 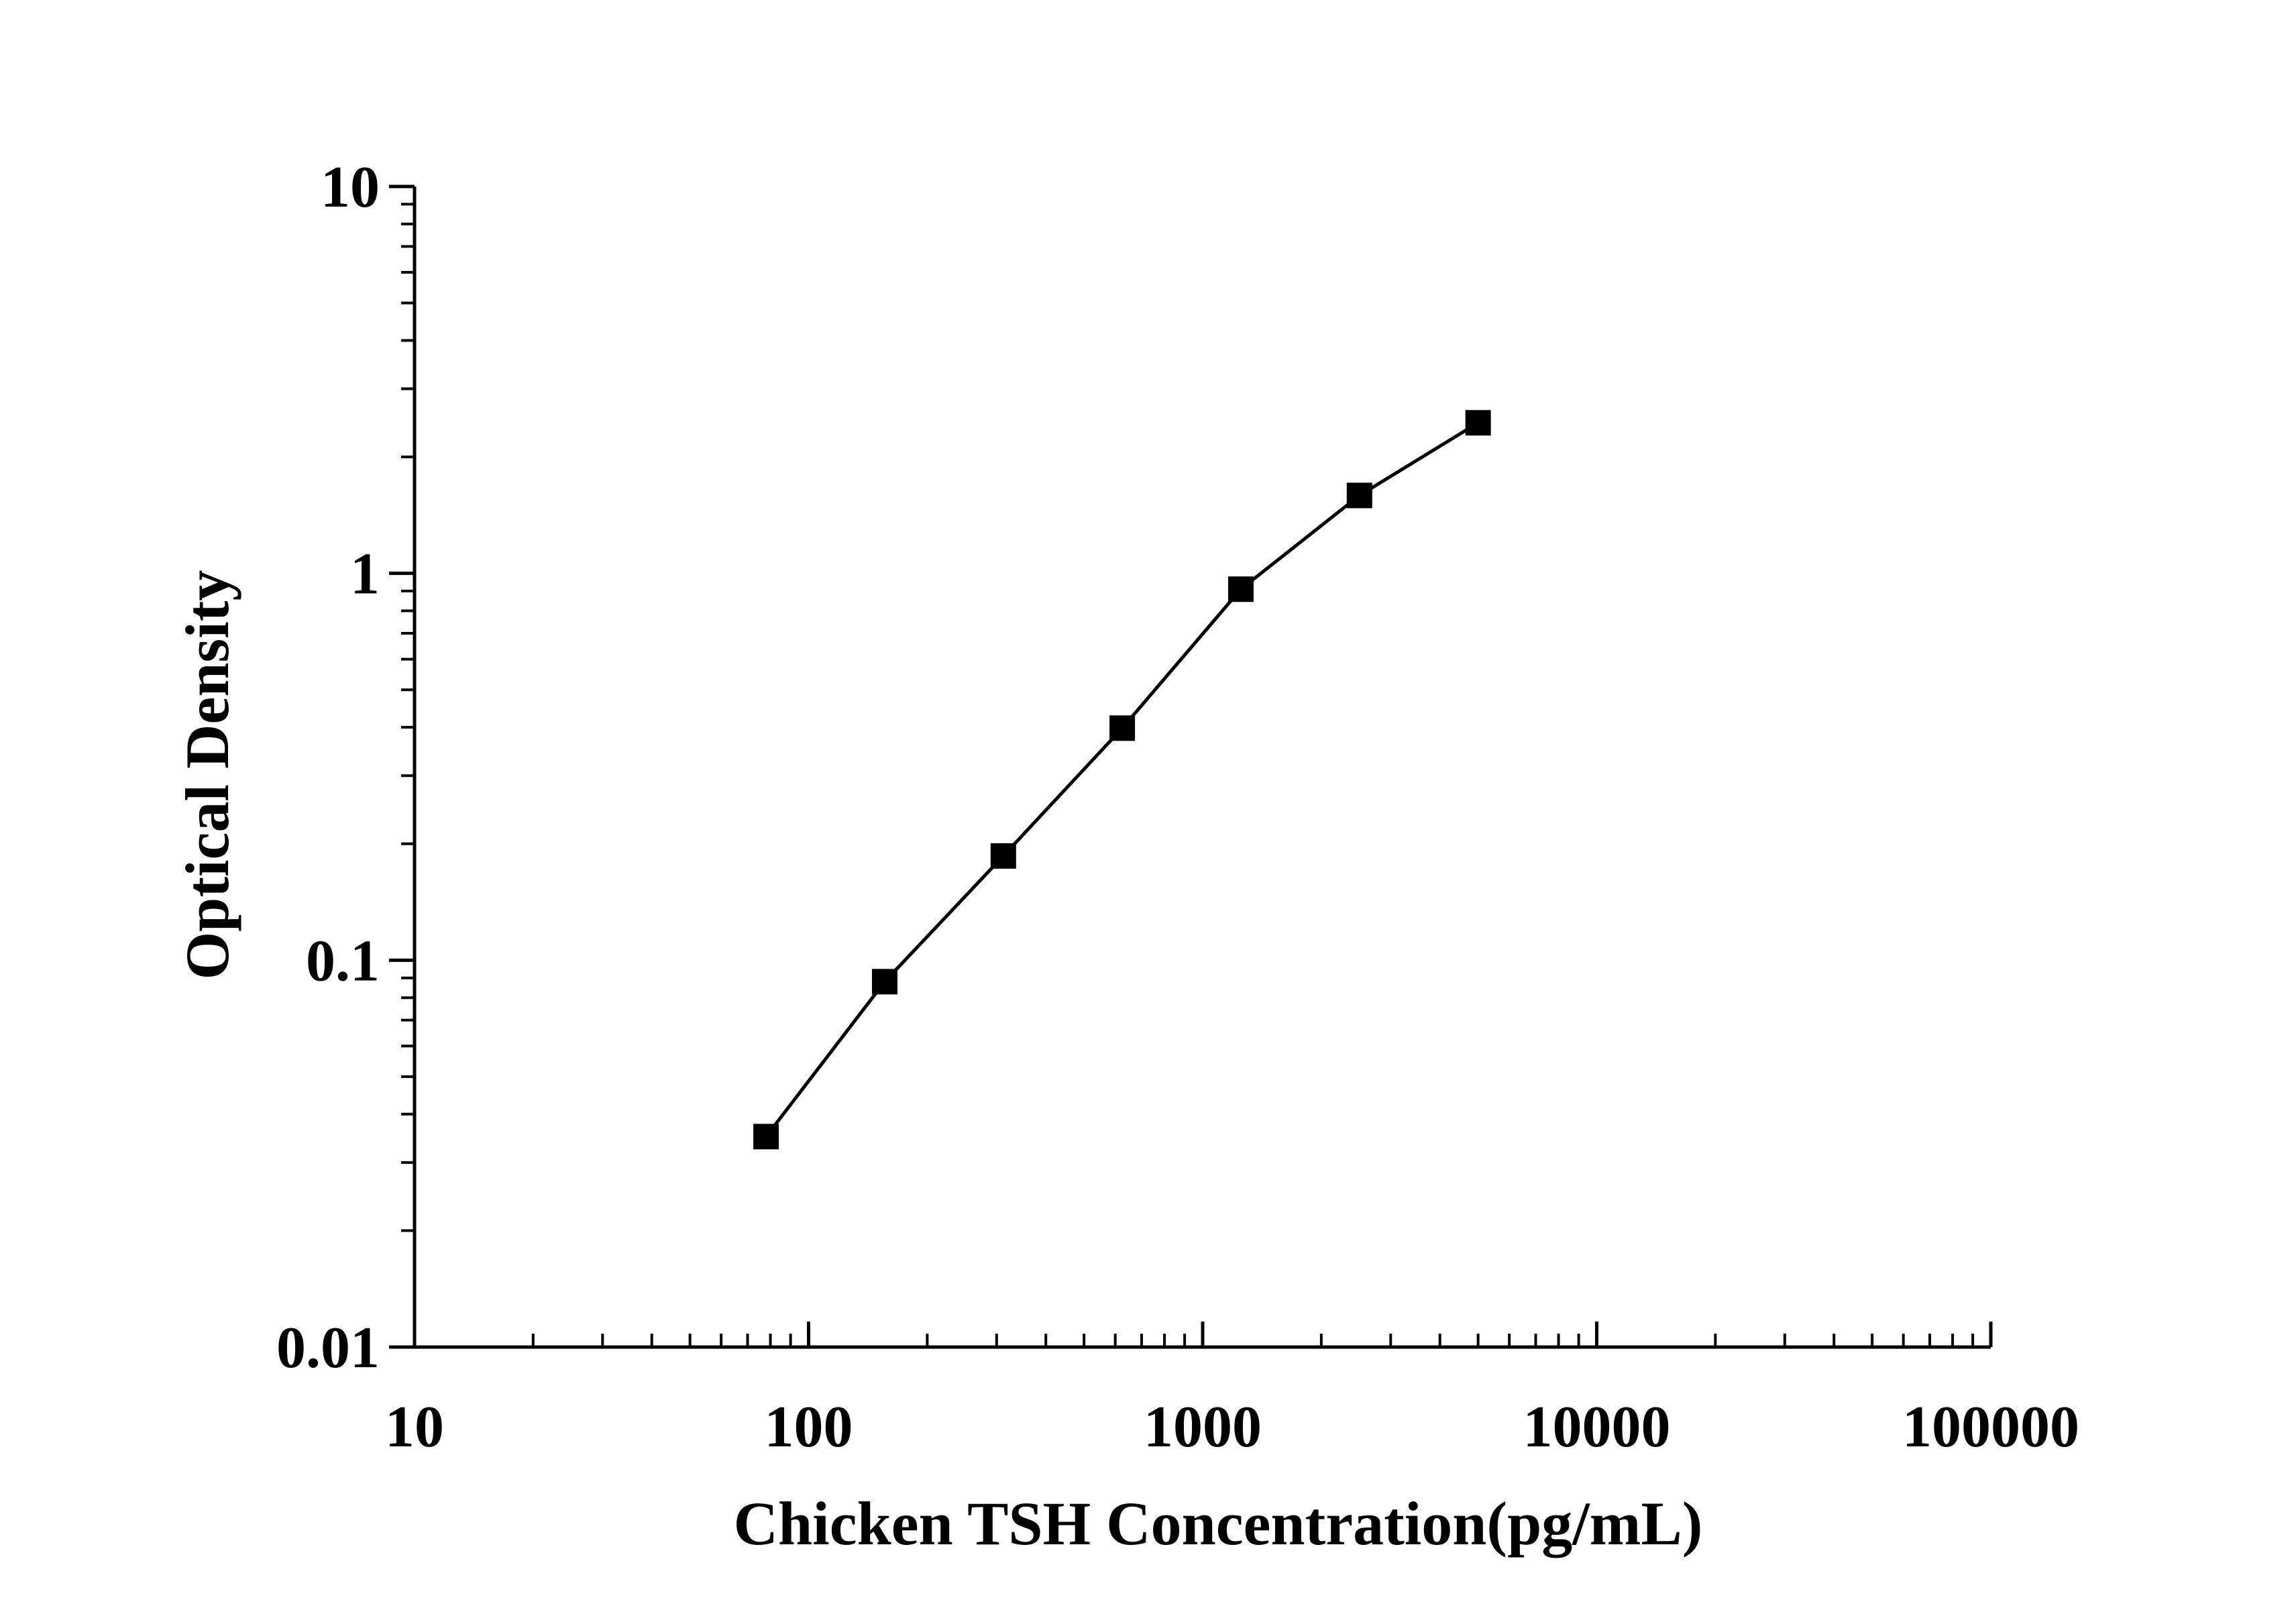 What do you see at coordinates (1203, 1427) in the screenshot?
I see `x-tick-label: 1000` at bounding box center [1203, 1427].